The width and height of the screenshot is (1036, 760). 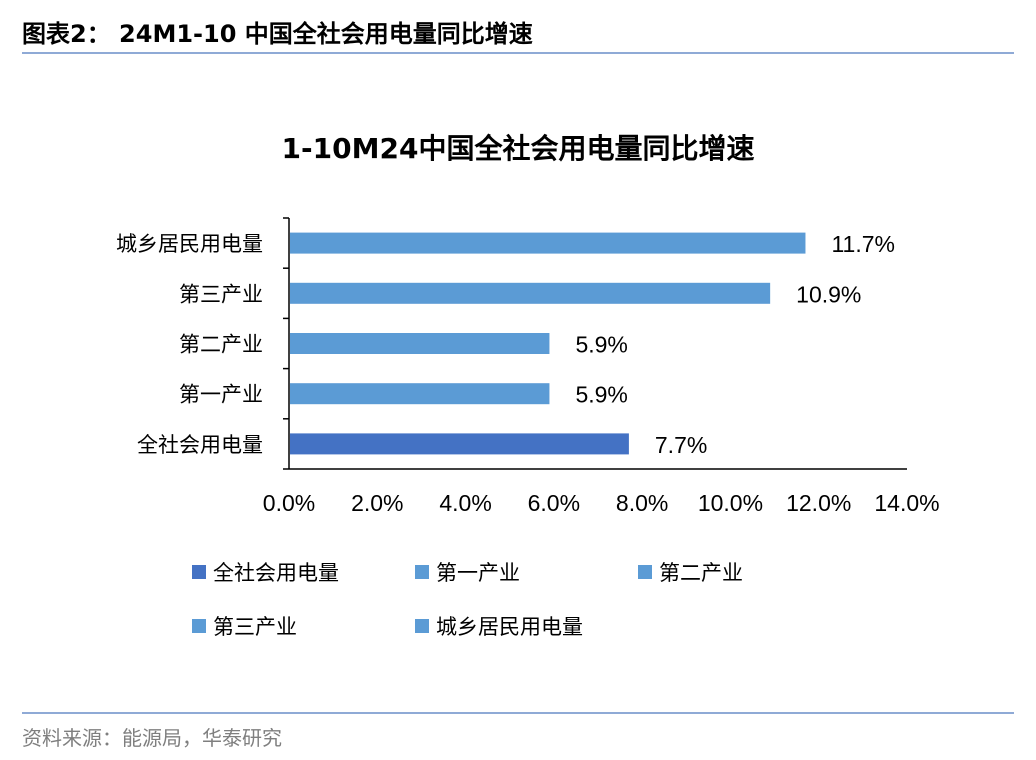 I want to click on category-label-1: 全社会用电量, so click(x=200, y=445).